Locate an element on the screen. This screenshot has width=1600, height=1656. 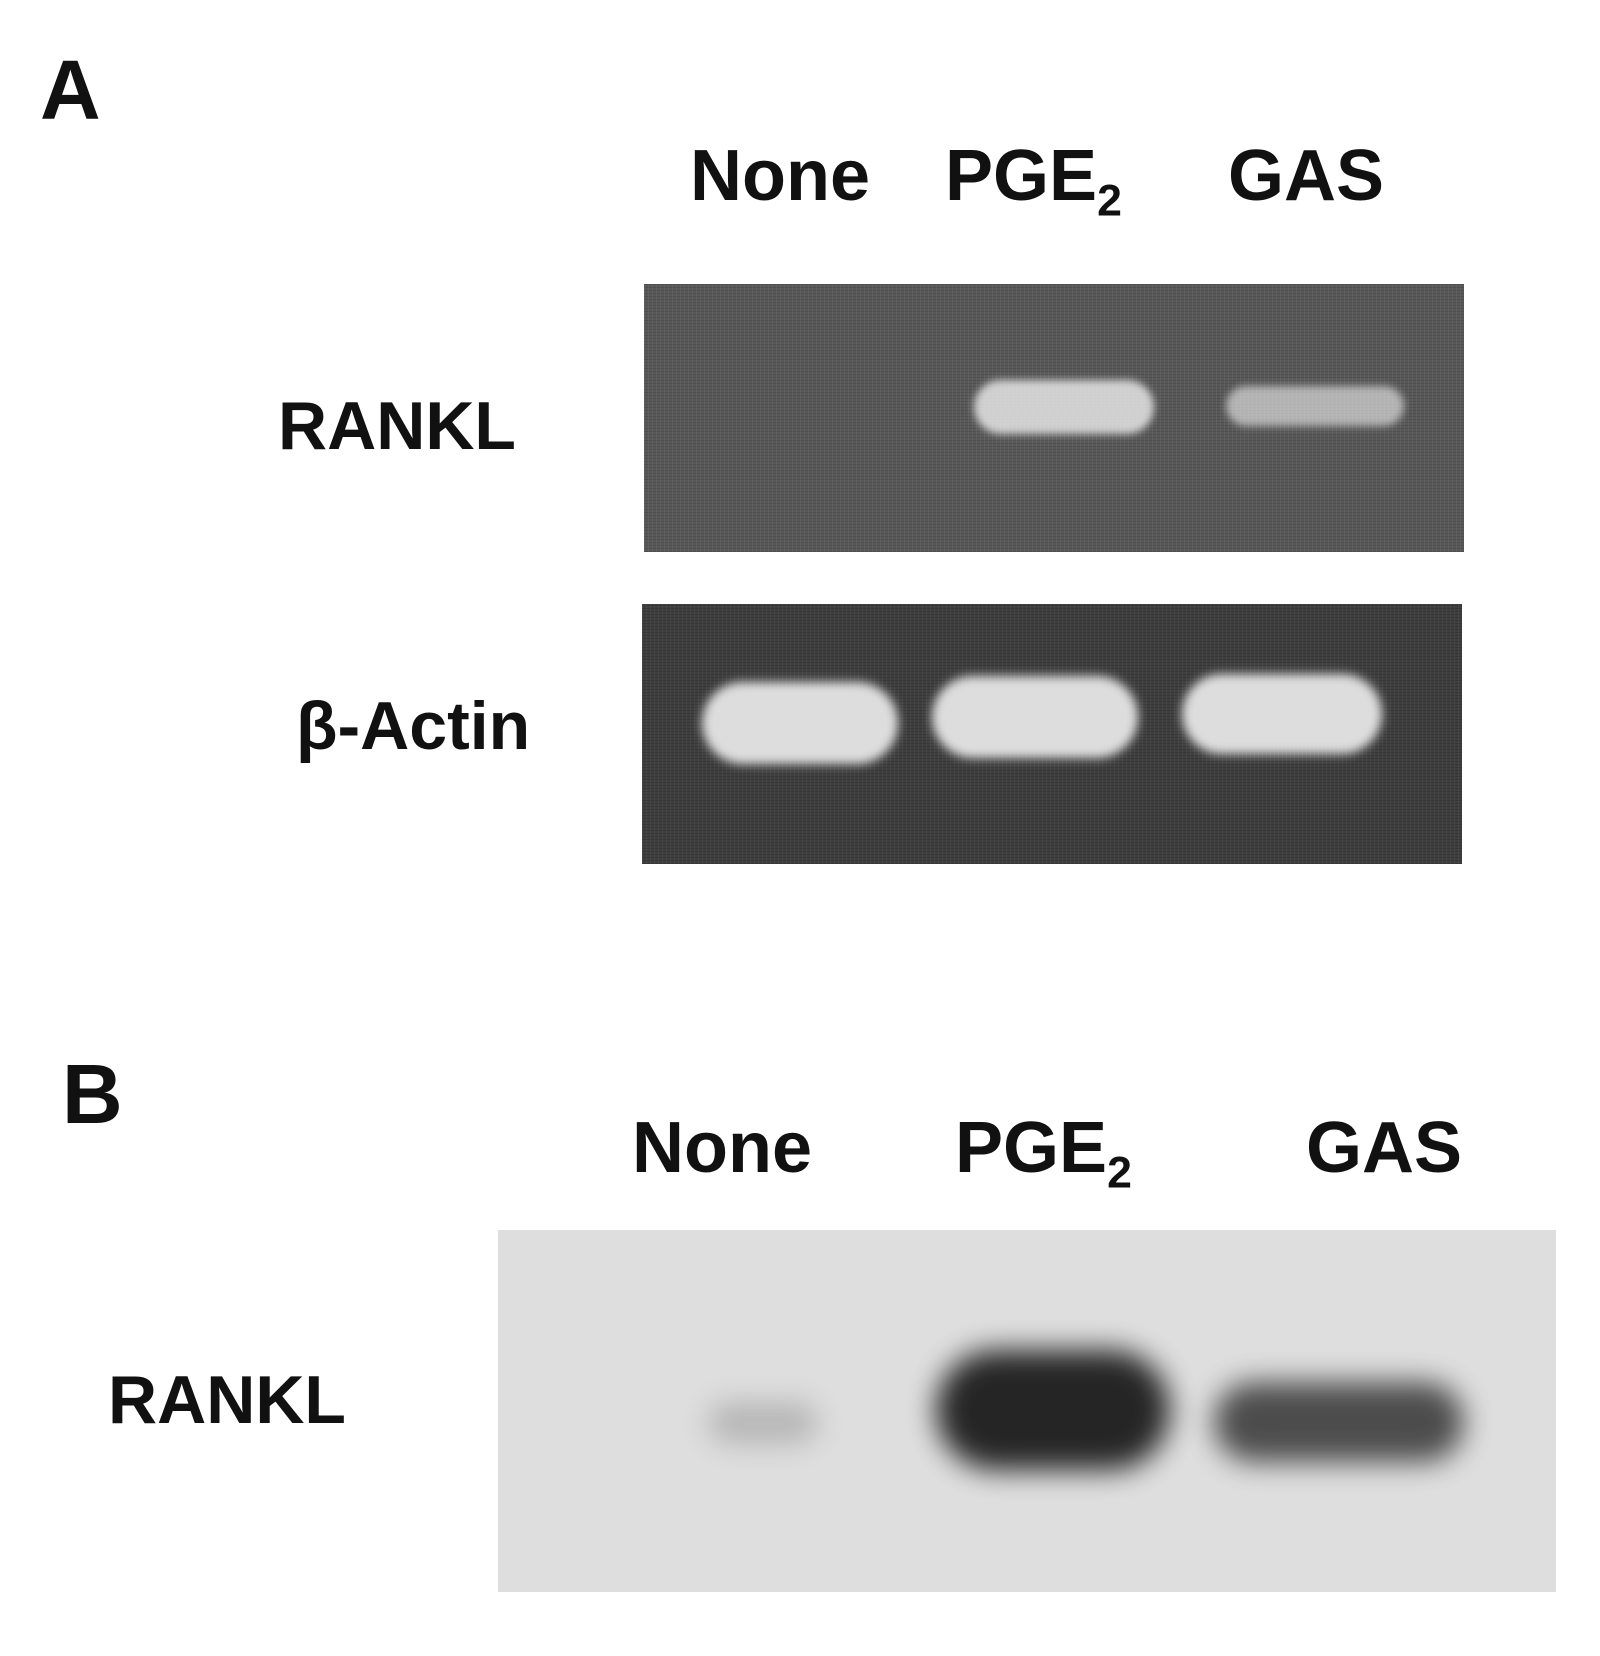
panel-a-actin-band-none is located at coordinates (800, 723).